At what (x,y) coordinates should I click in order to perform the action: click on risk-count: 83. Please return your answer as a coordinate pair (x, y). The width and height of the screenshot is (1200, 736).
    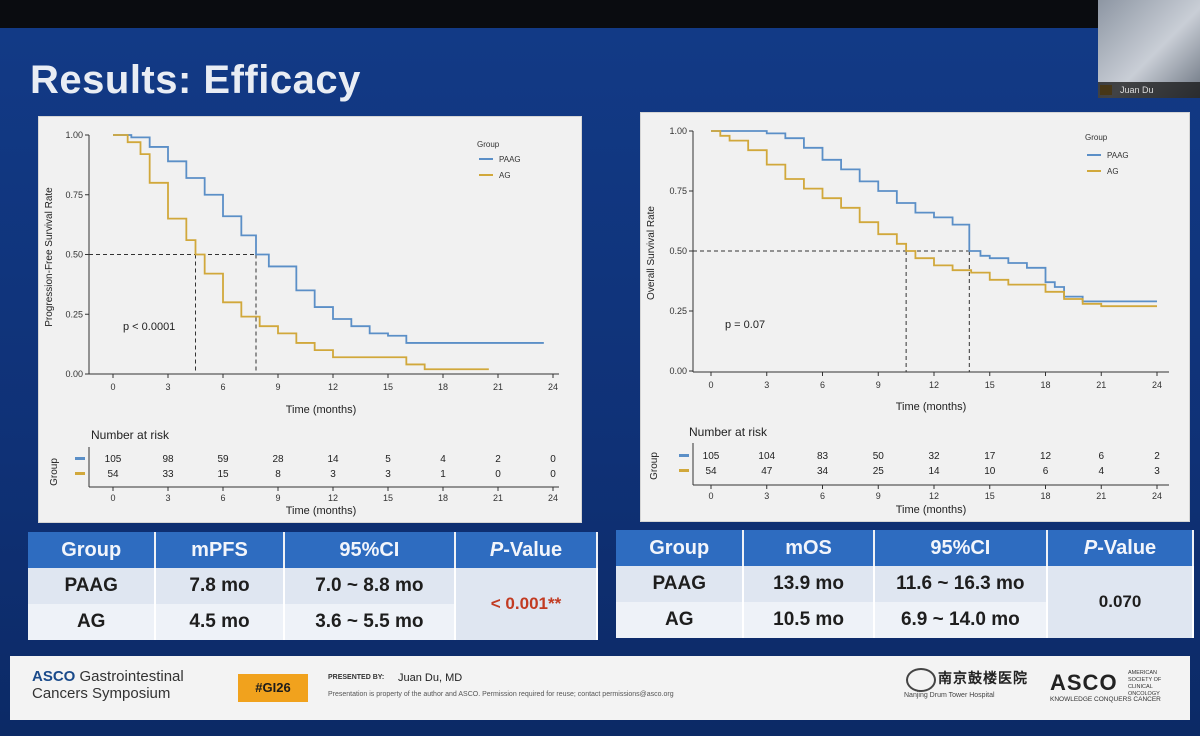
    Looking at the image, I should click on (823, 456).